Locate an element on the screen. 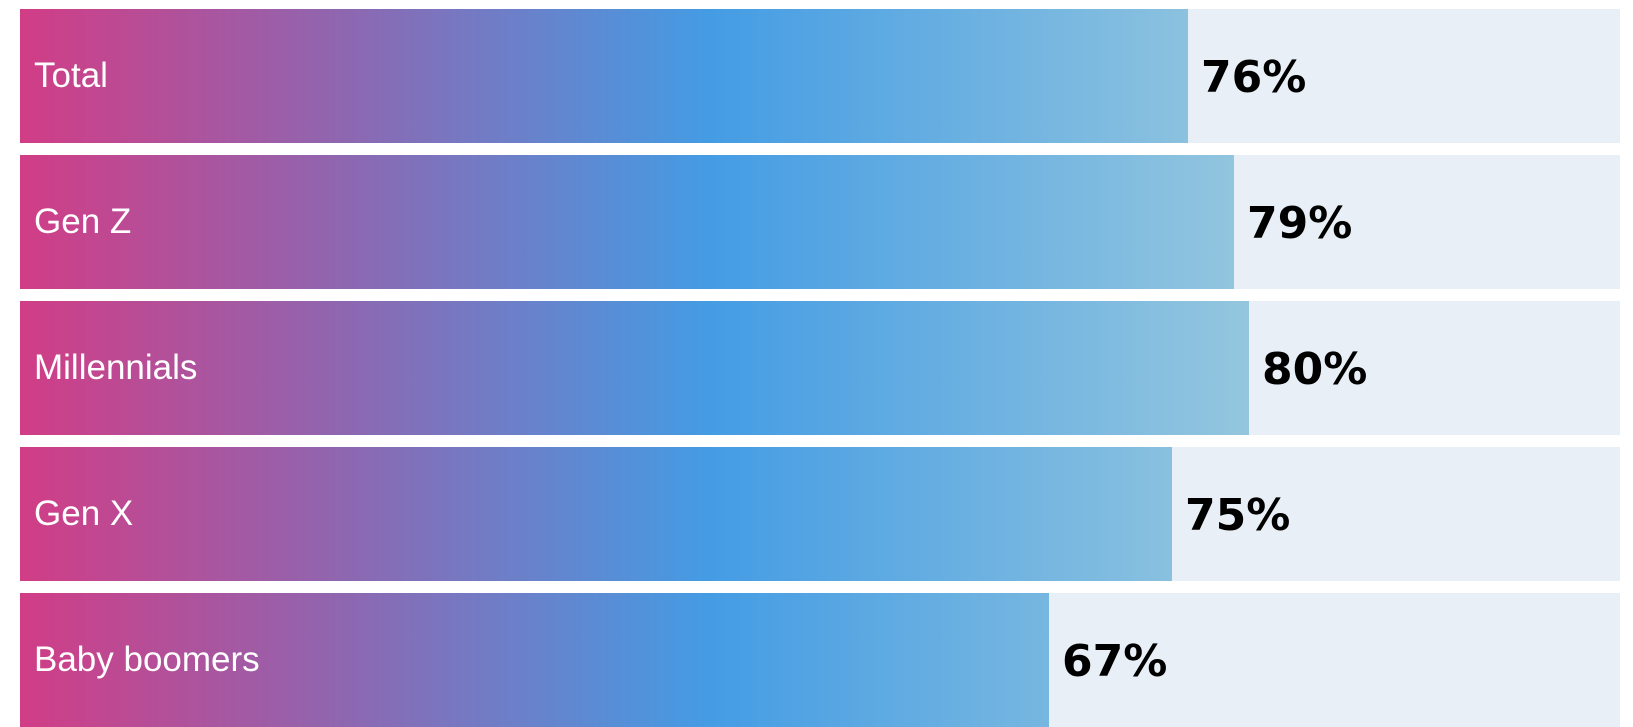 Image resolution: width=1633 pixels, height=727 pixels. category-label: Millennials is located at coordinates (116, 367).